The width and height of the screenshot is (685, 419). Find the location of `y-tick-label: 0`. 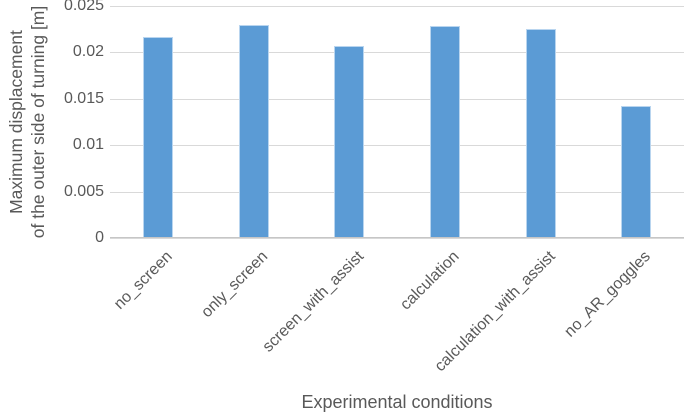

y-tick-label: 0 is located at coordinates (99, 237).